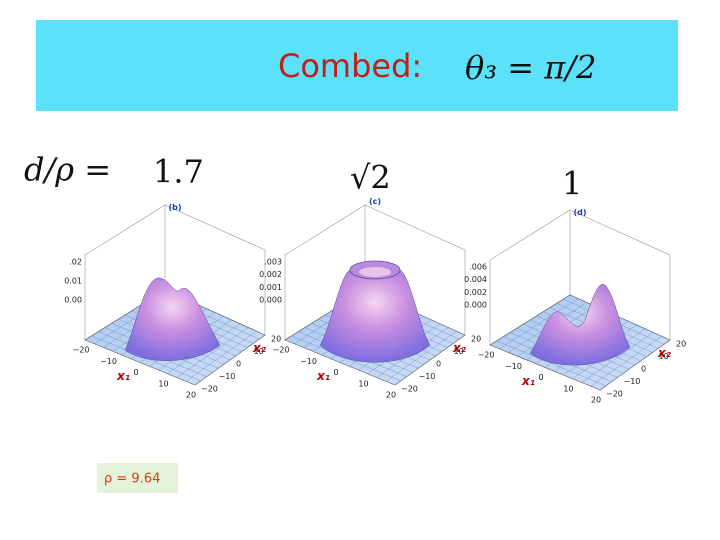 Image resolution: width=720 pixels, height=540 pixels. Describe the element at coordinates (475, 279) in the screenshot. I see `z-tick-label: 0.004` at that location.